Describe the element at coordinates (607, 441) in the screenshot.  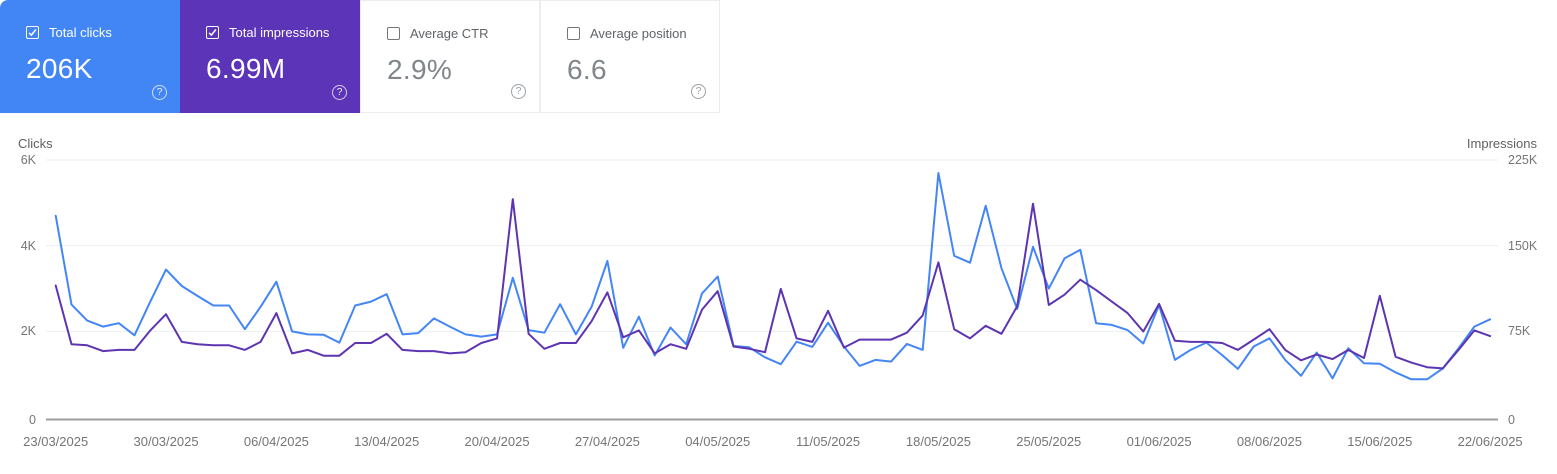
I see `x-axis-label: 27/04/2025` at that location.